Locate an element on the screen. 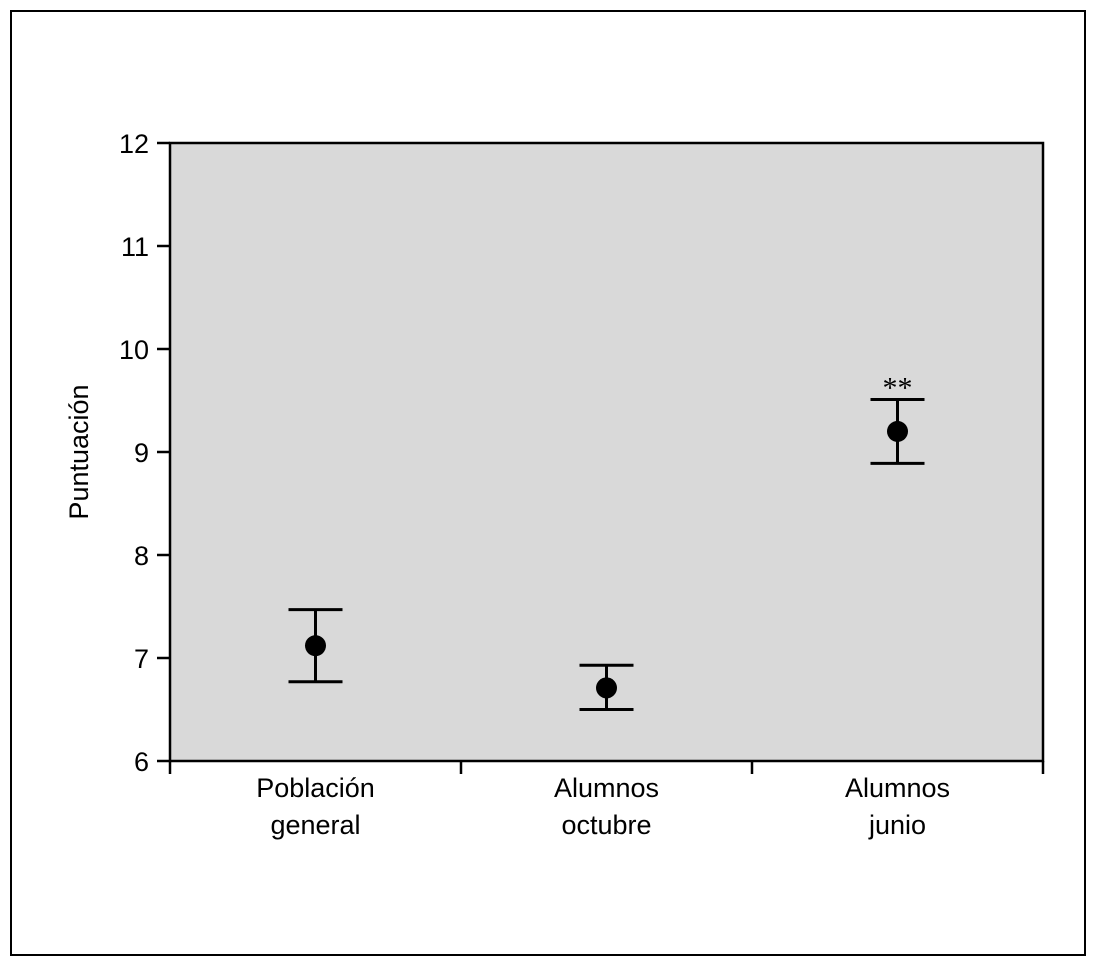 The width and height of the screenshot is (1099, 970). y-tick-label: 6 is located at coordinates (141, 762).